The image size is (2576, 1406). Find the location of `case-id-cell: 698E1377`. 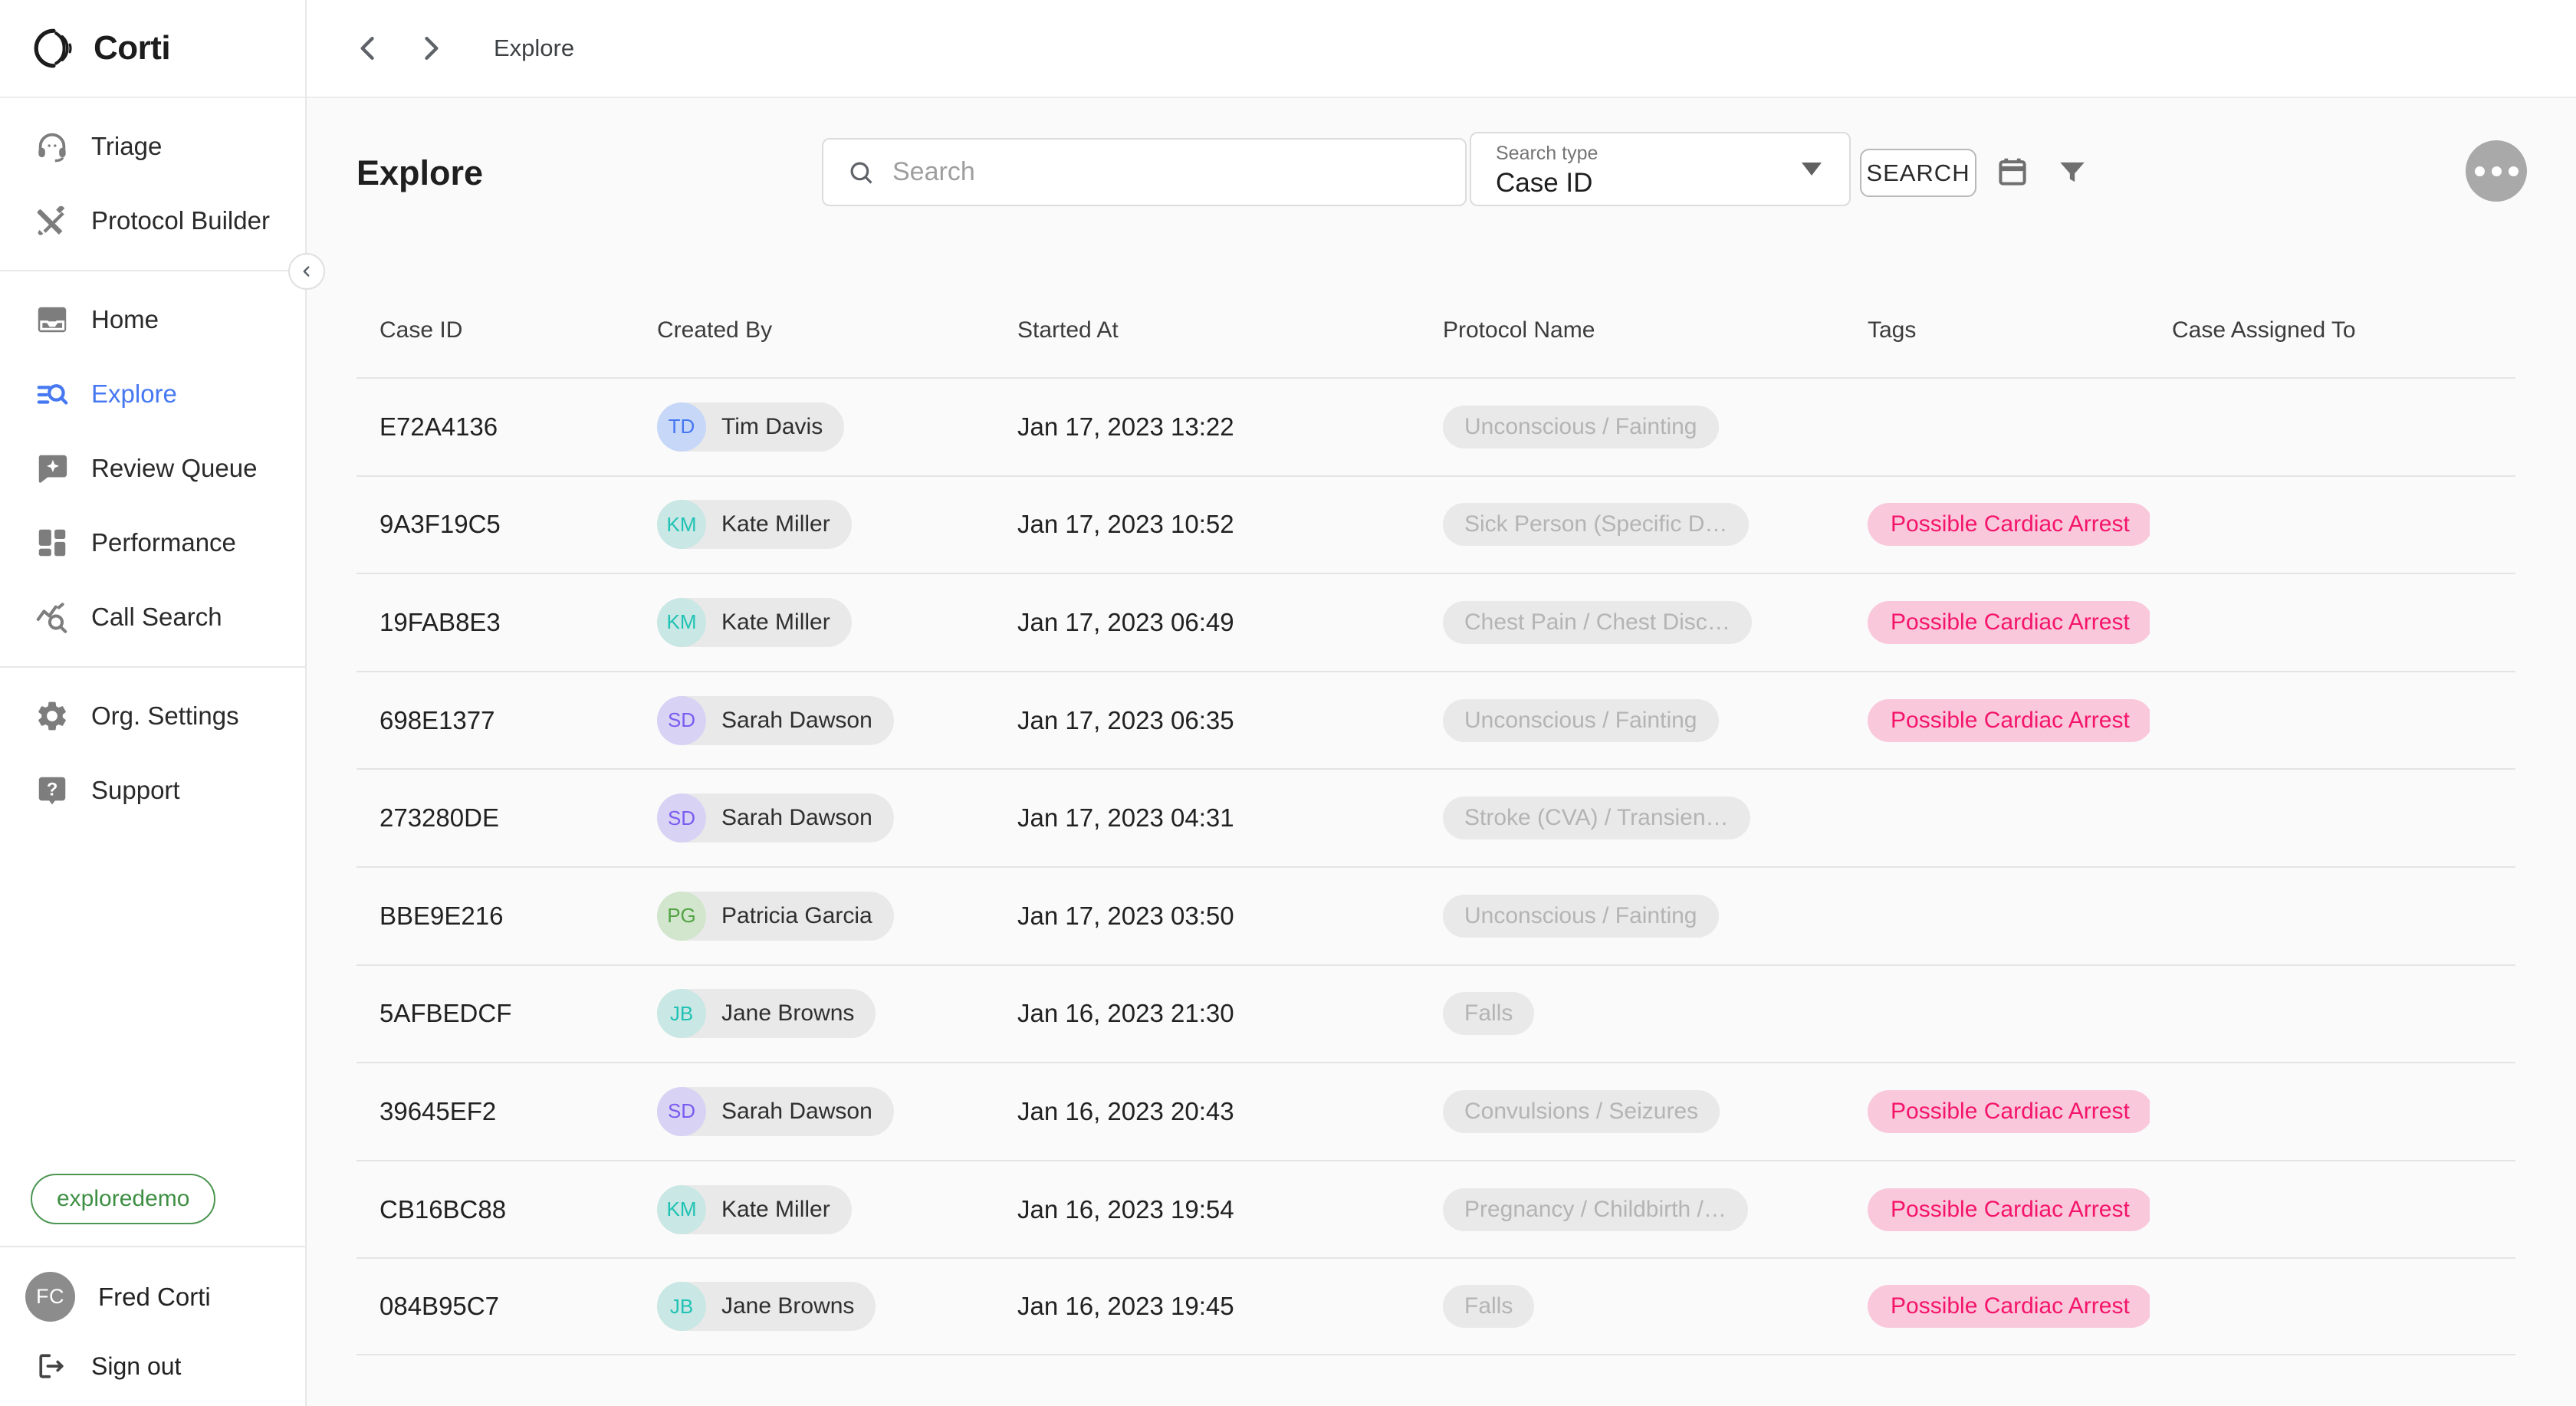

case-id-cell: 698E1377 is located at coordinates (438, 719).